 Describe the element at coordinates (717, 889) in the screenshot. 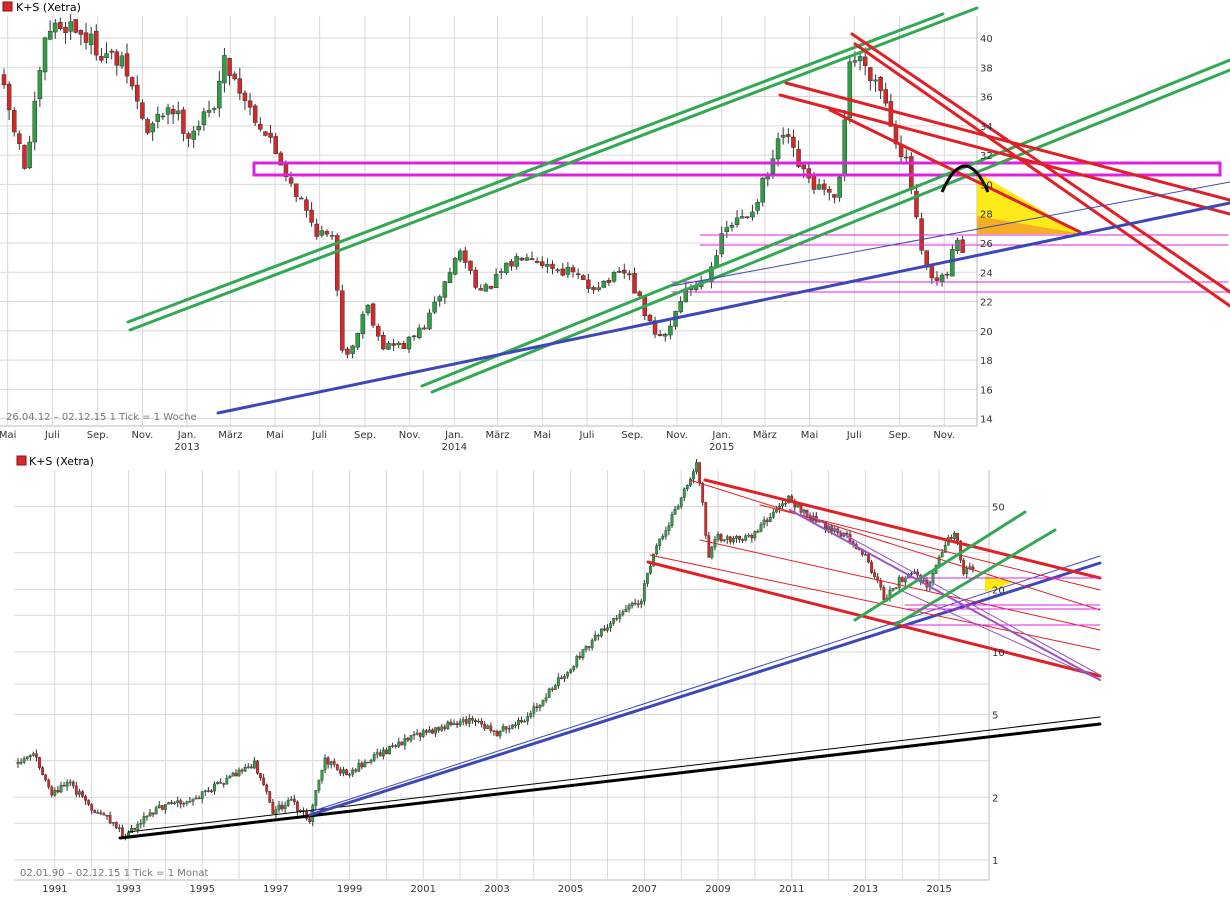

I see `x-tick-label: 2009` at that location.